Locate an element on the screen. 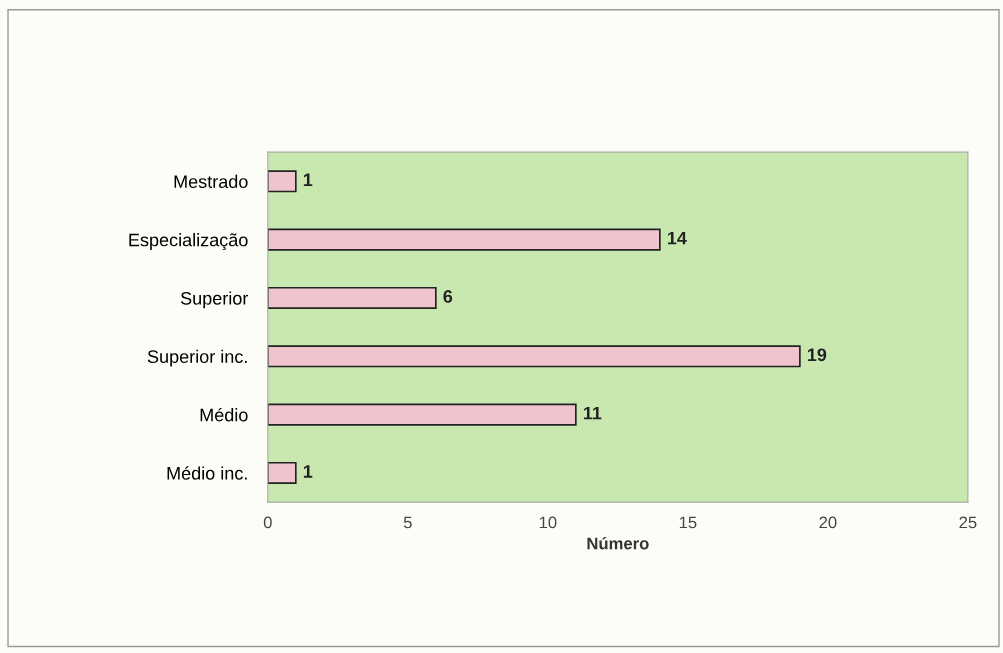  y-tick-label: Médio is located at coordinates (224, 414).